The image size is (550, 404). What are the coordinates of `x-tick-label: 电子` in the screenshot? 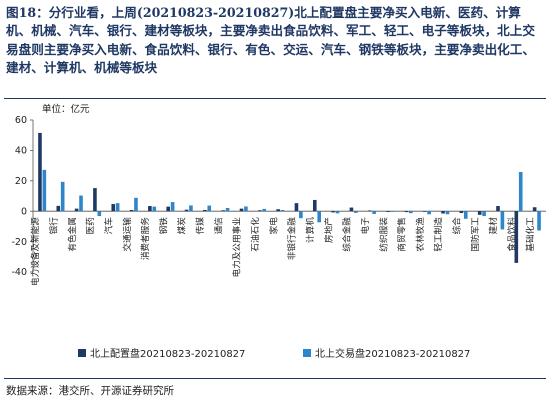 It's located at (365, 226).